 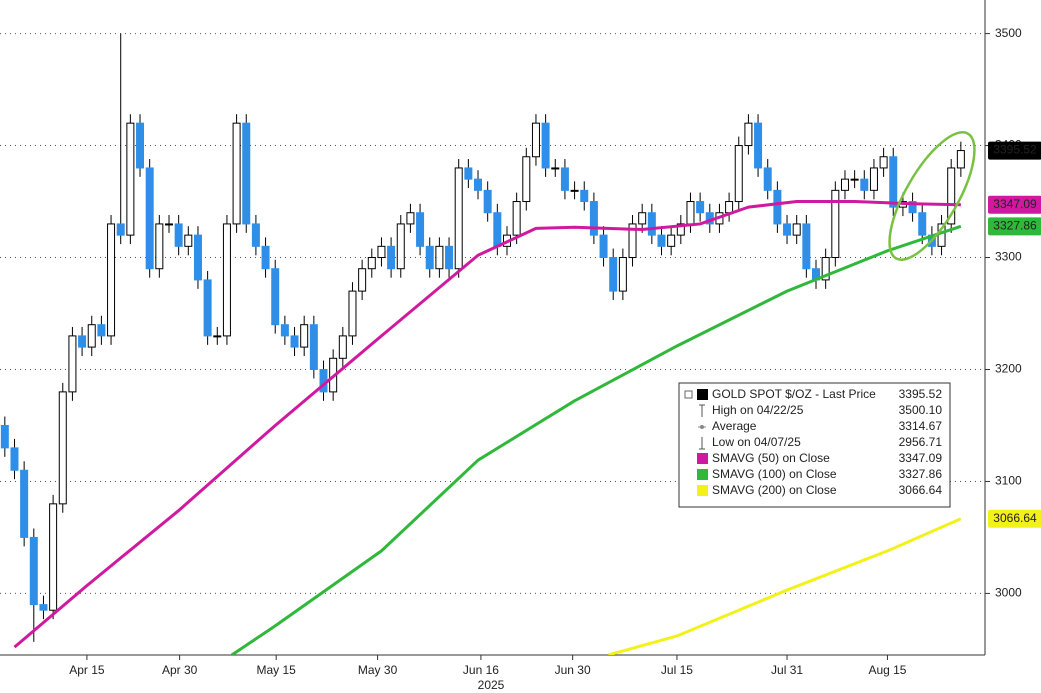 What do you see at coordinates (774, 474) in the screenshot?
I see `legend-label: SMAVG (100) on Close` at bounding box center [774, 474].